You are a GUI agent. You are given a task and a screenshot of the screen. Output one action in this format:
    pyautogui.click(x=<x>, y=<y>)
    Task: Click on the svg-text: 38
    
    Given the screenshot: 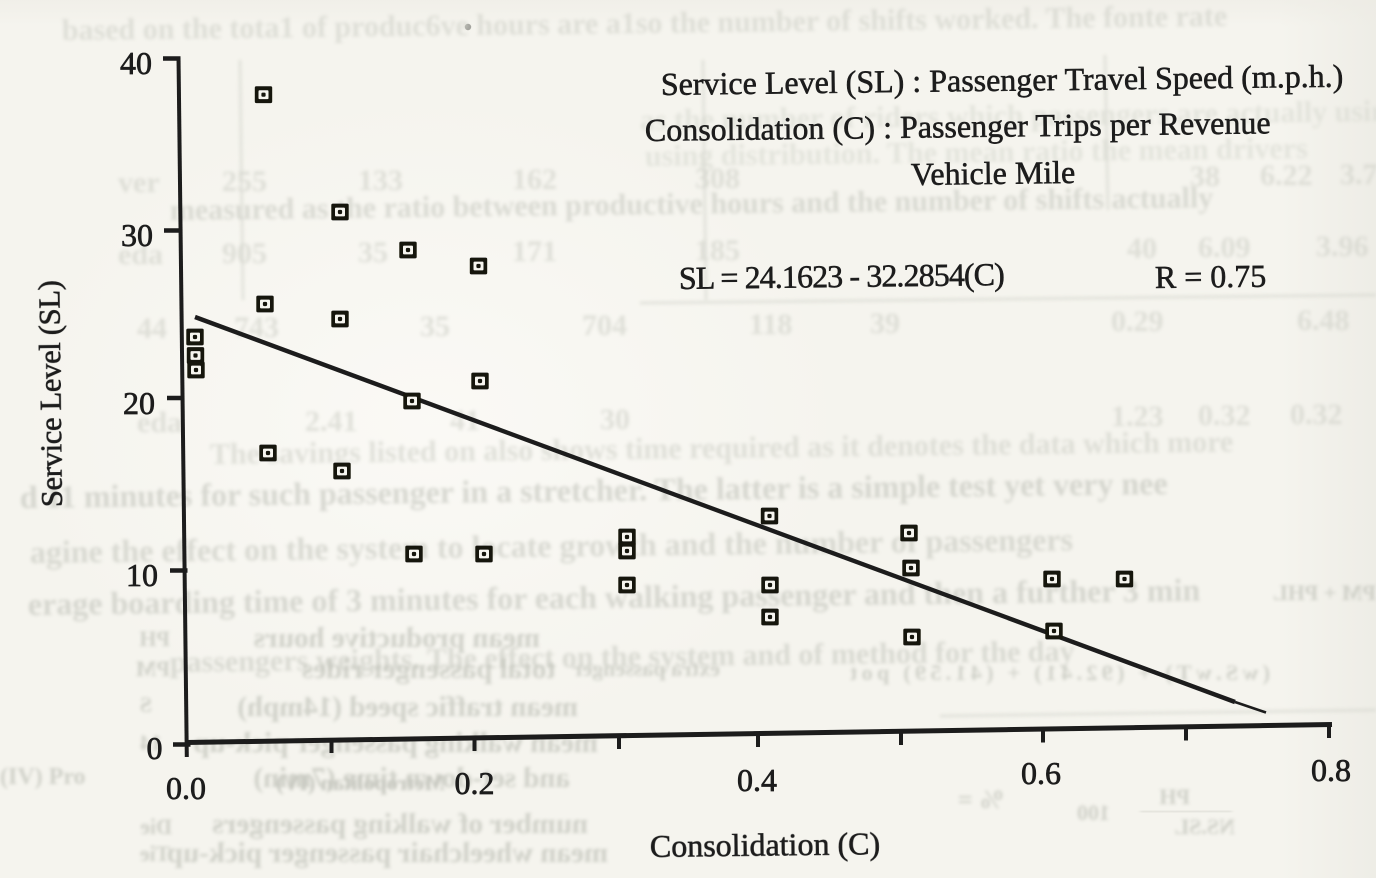 What is the action you would take?
    pyautogui.click(x=1205, y=176)
    